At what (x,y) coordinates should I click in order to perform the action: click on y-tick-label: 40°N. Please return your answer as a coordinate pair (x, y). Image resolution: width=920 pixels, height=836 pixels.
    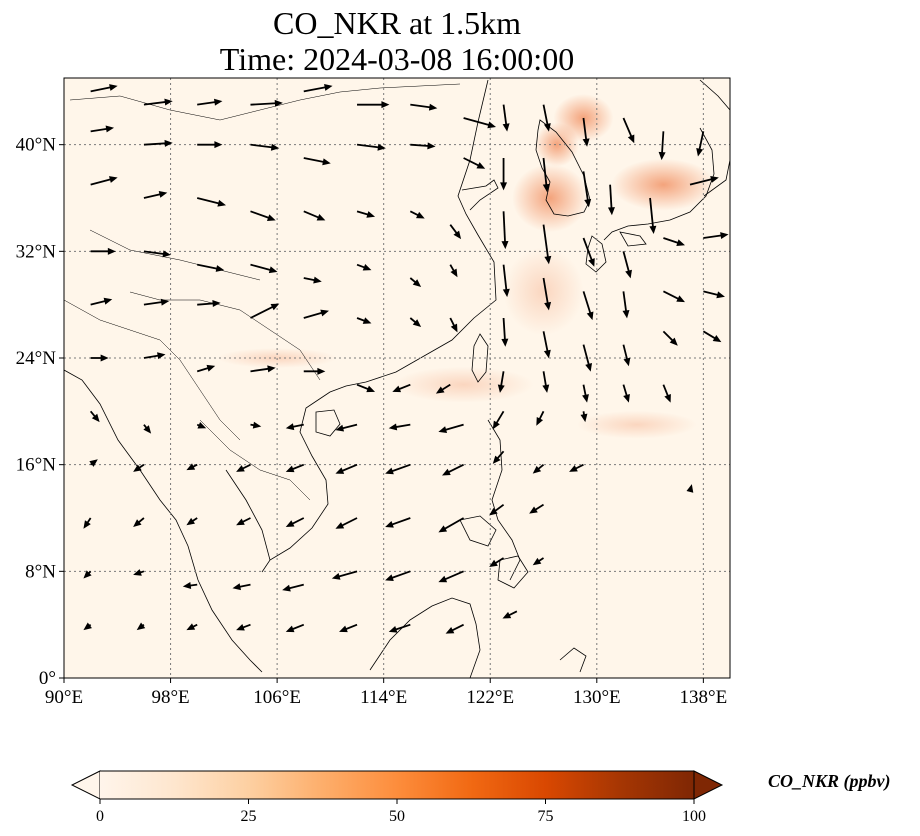
    Looking at the image, I should click on (36, 145).